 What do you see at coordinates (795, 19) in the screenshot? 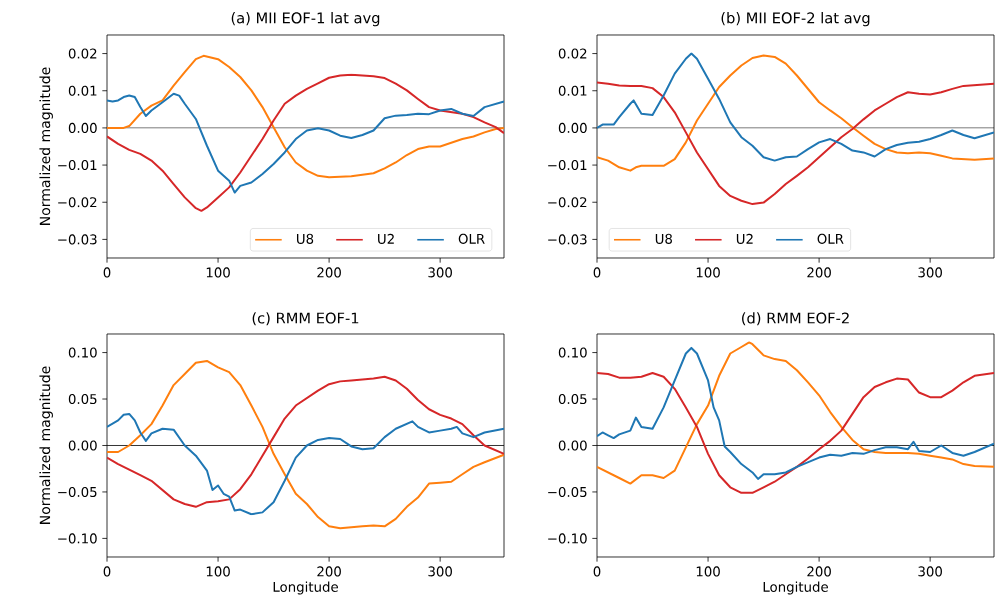
I see `chart-title: (b) MII EOF-2 lat avg` at bounding box center [795, 19].